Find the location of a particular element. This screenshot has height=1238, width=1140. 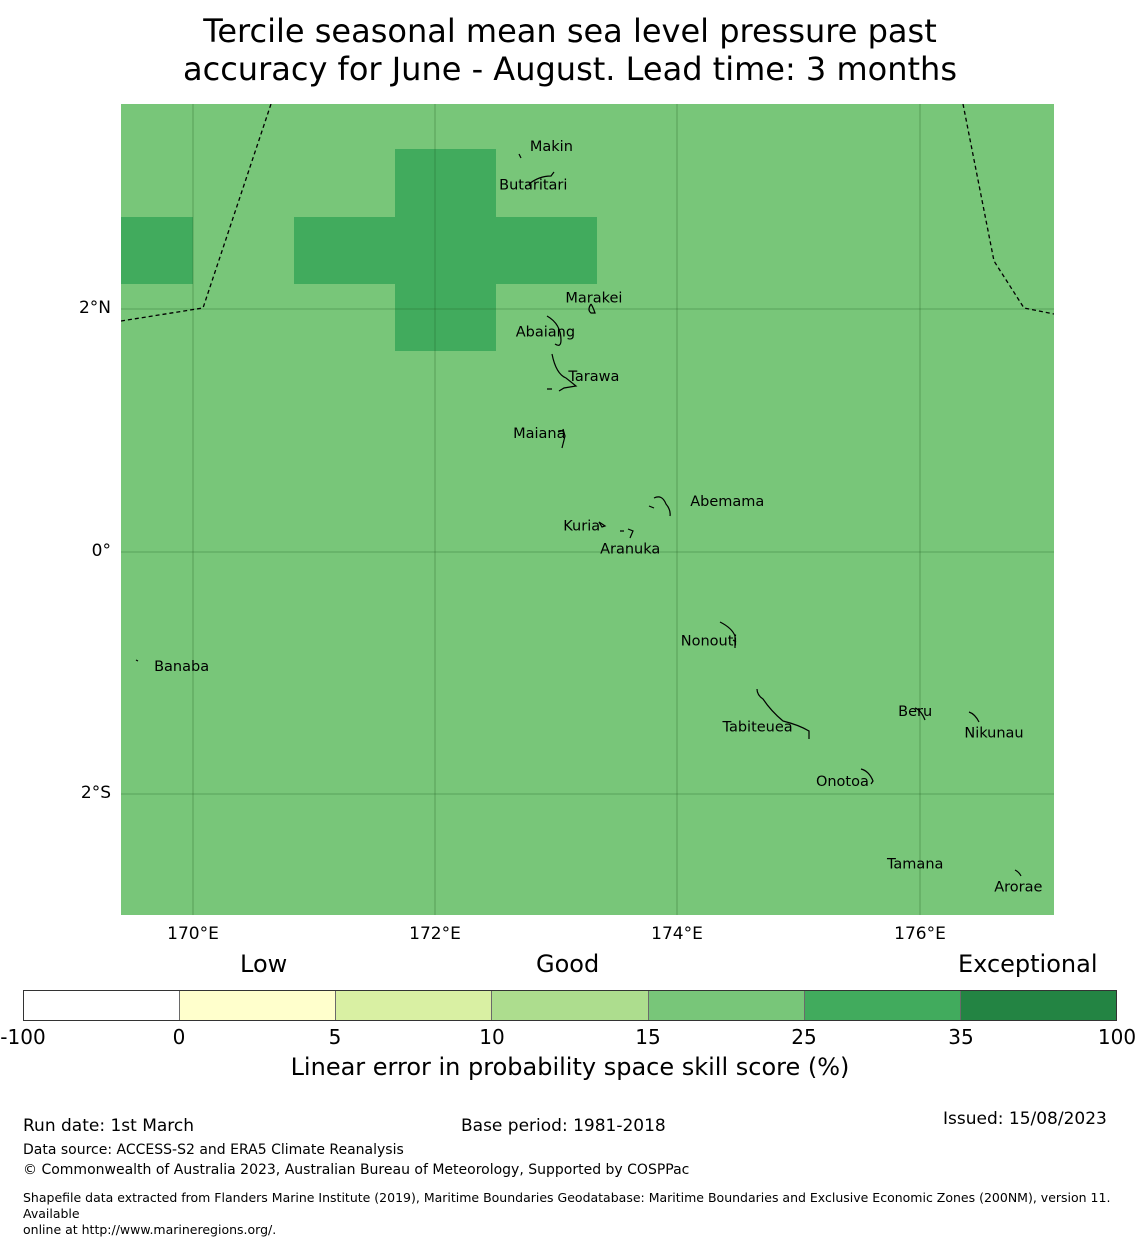

island-label-aranuka: Aranuka is located at coordinates (630, 549).